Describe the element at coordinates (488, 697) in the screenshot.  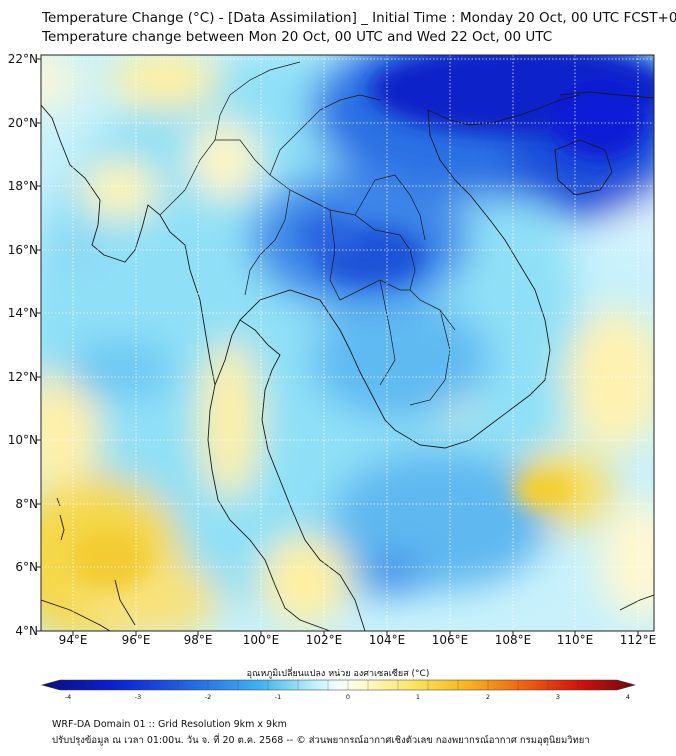
I see `colorbar-tick-label: 2` at that location.